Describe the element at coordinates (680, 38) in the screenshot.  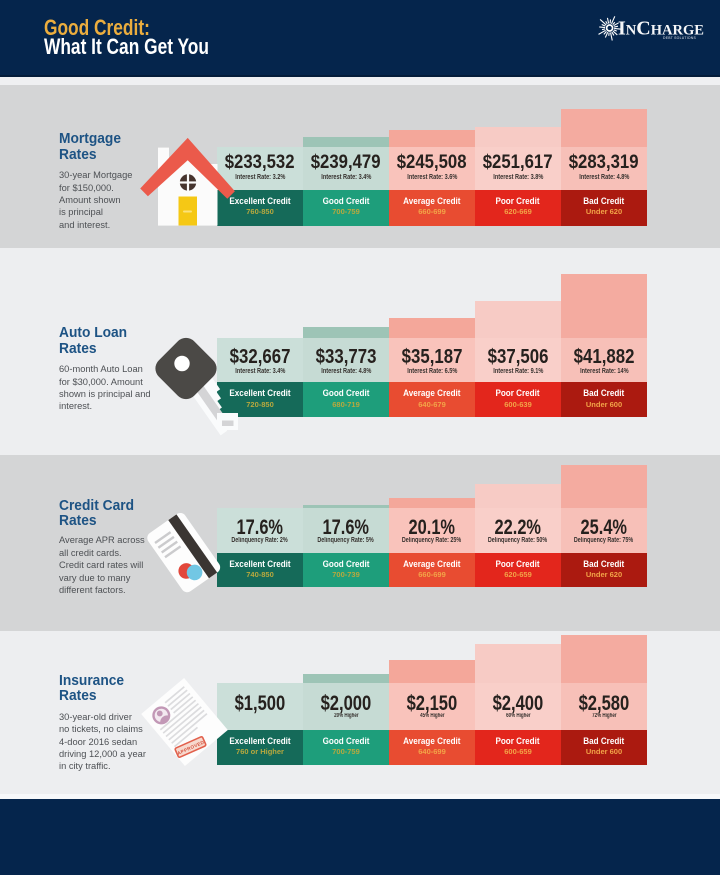
I see `svg-text: DEBT SOLUTIONS` at that location.